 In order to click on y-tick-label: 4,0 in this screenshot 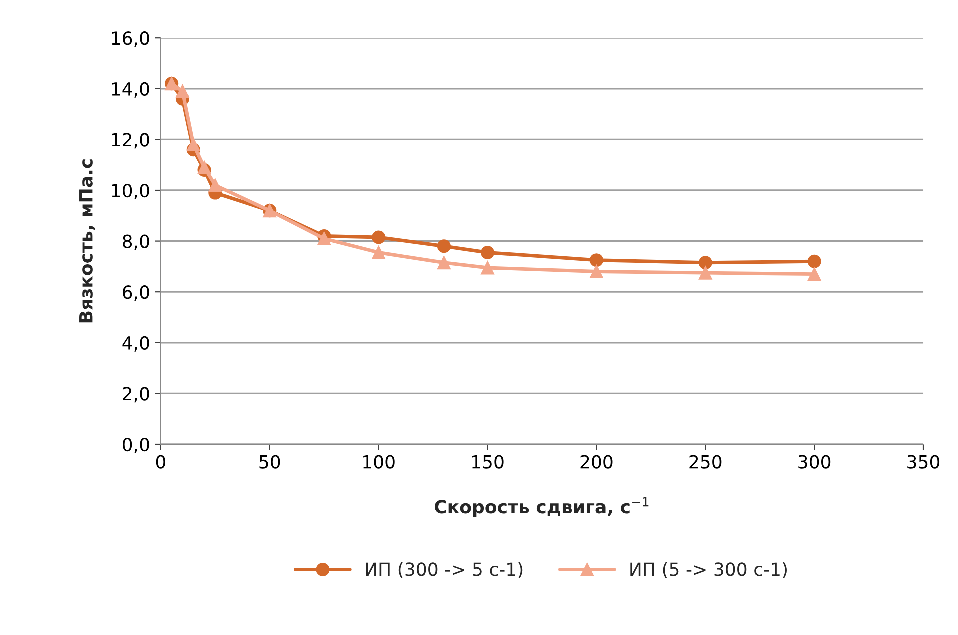, I will do `click(136, 344)`.